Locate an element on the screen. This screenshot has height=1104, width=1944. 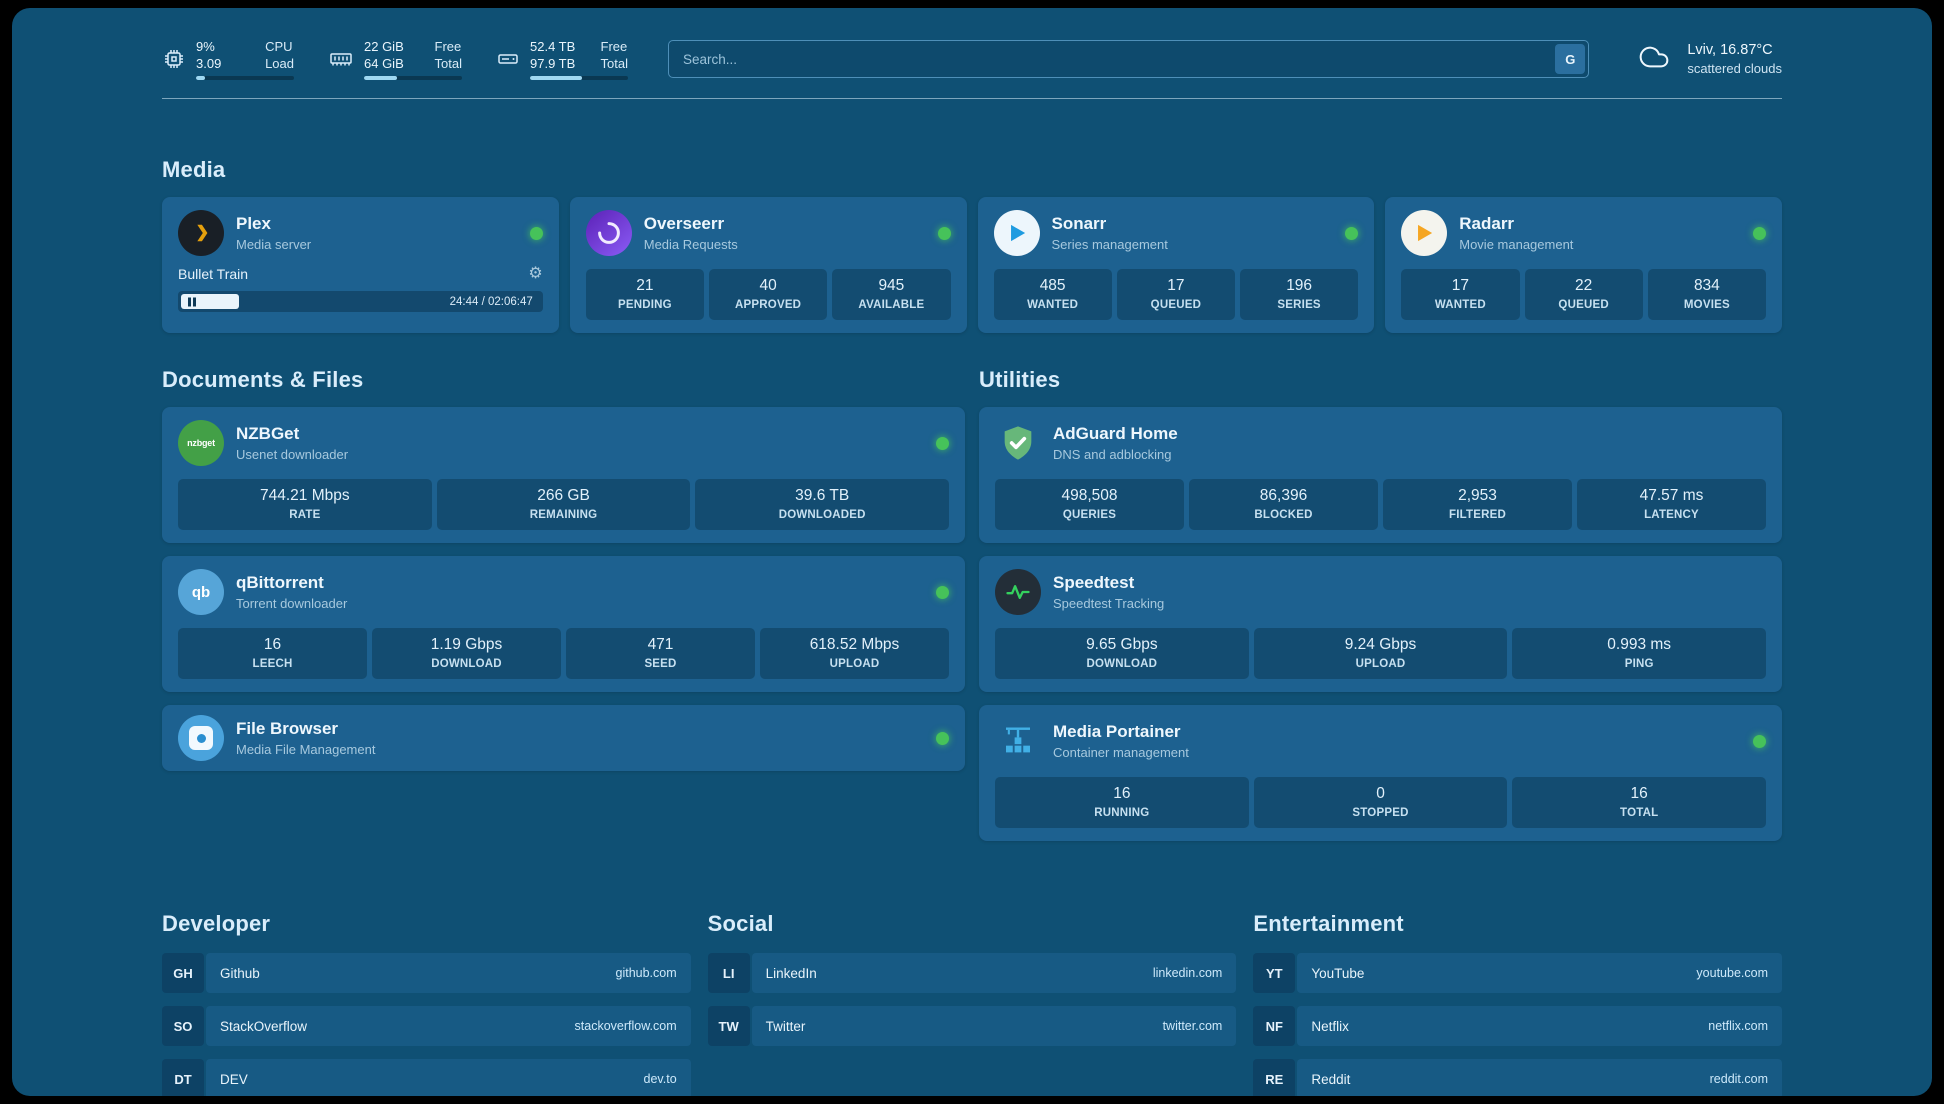
bookmark-dev: DT DEV dev.to is located at coordinates (426, 1077).